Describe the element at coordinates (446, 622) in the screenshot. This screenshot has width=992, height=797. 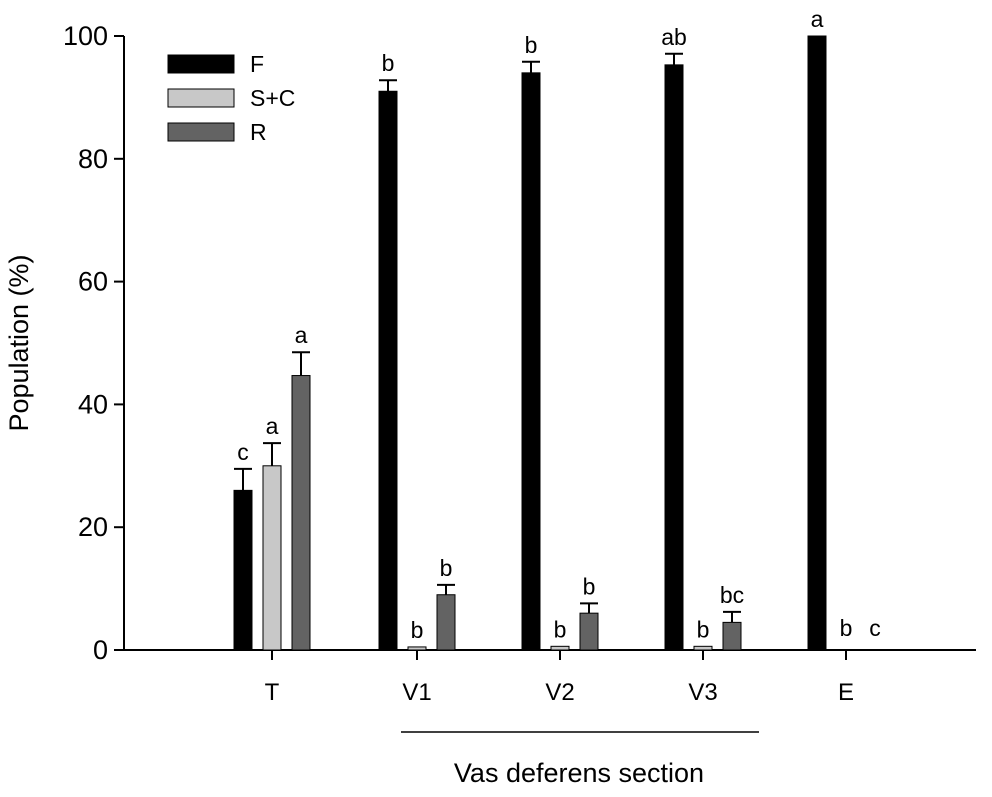
I see `bar-r-v1` at that location.